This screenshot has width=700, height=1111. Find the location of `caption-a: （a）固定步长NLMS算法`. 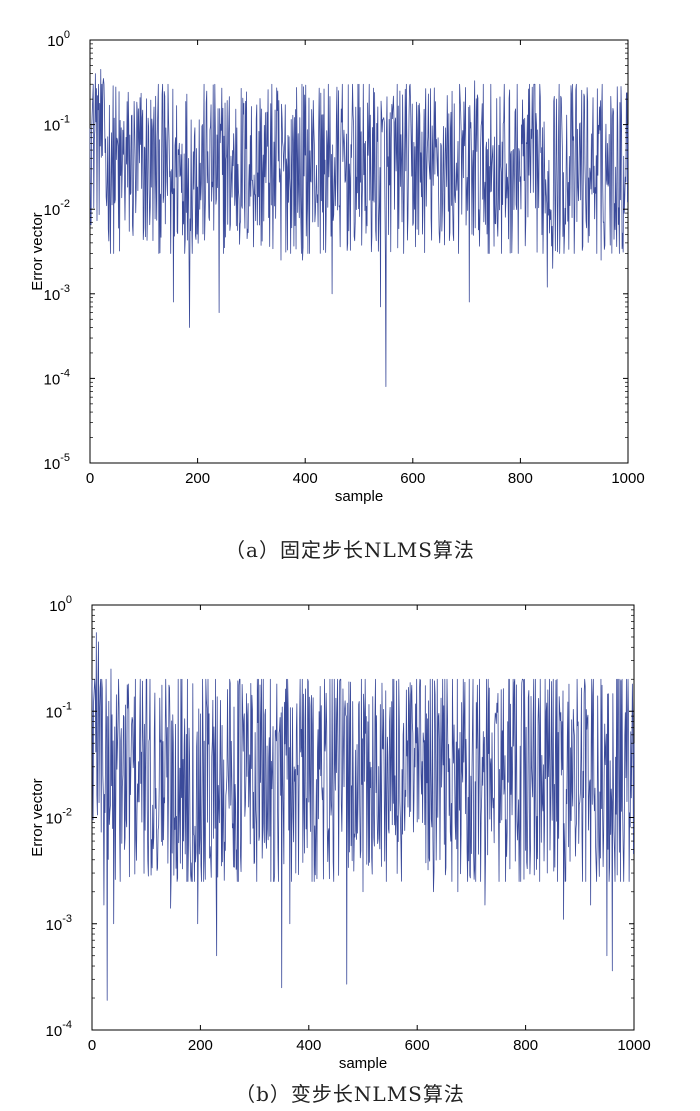

caption-a: （a）固定步长NLMS算法 is located at coordinates (350, 550).